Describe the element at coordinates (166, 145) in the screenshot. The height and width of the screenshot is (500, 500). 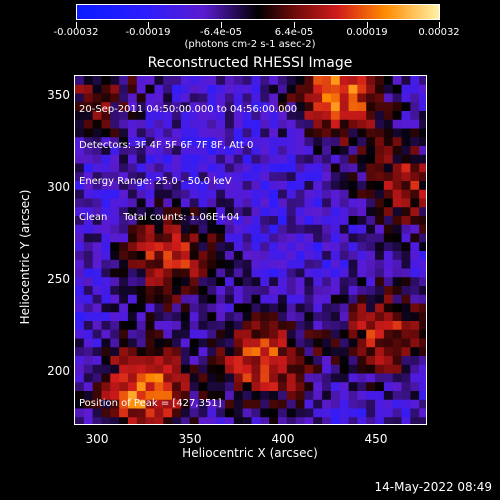
I see `annotation-line: Detectors: 3F 4F 5F 6F 7F 8F, Att 0` at that location.